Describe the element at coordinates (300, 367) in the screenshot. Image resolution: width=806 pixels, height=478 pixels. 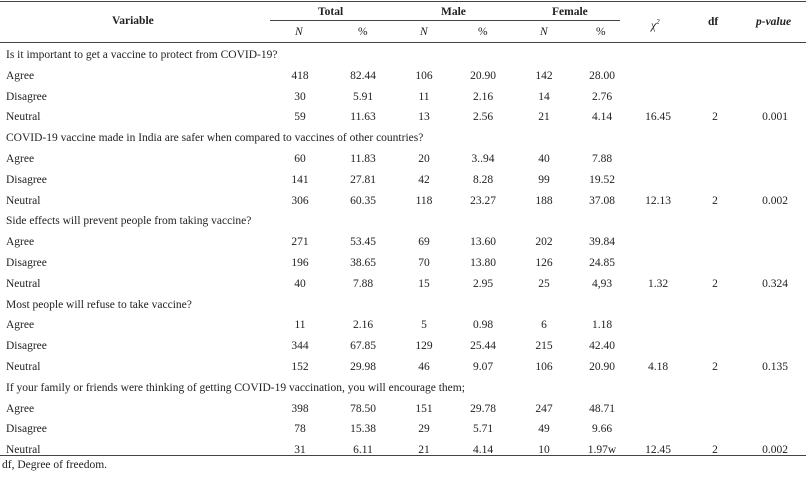
I see `table-cell-tn: 152` at that location.